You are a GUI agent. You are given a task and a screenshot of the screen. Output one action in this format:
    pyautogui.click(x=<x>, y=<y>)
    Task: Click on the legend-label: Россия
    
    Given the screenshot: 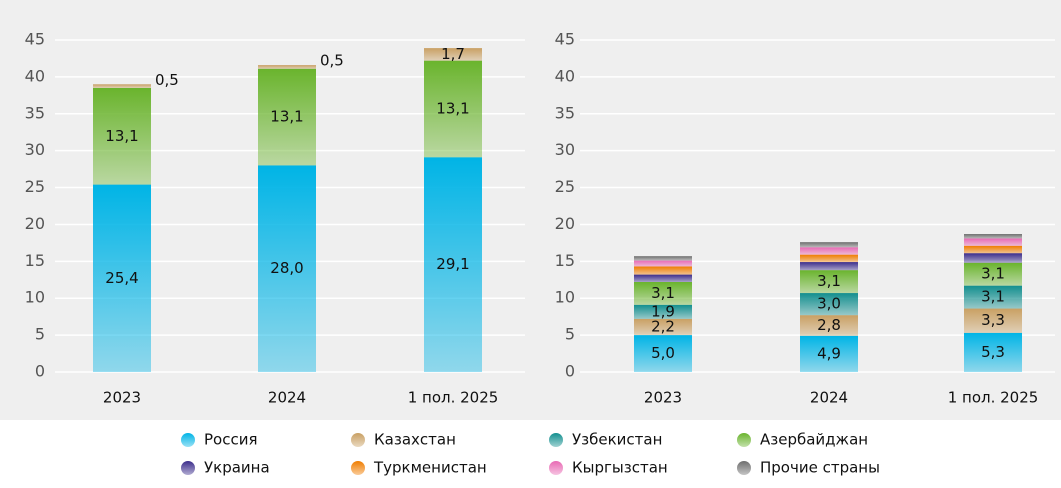 What is the action you would take?
    pyautogui.click(x=231, y=440)
    